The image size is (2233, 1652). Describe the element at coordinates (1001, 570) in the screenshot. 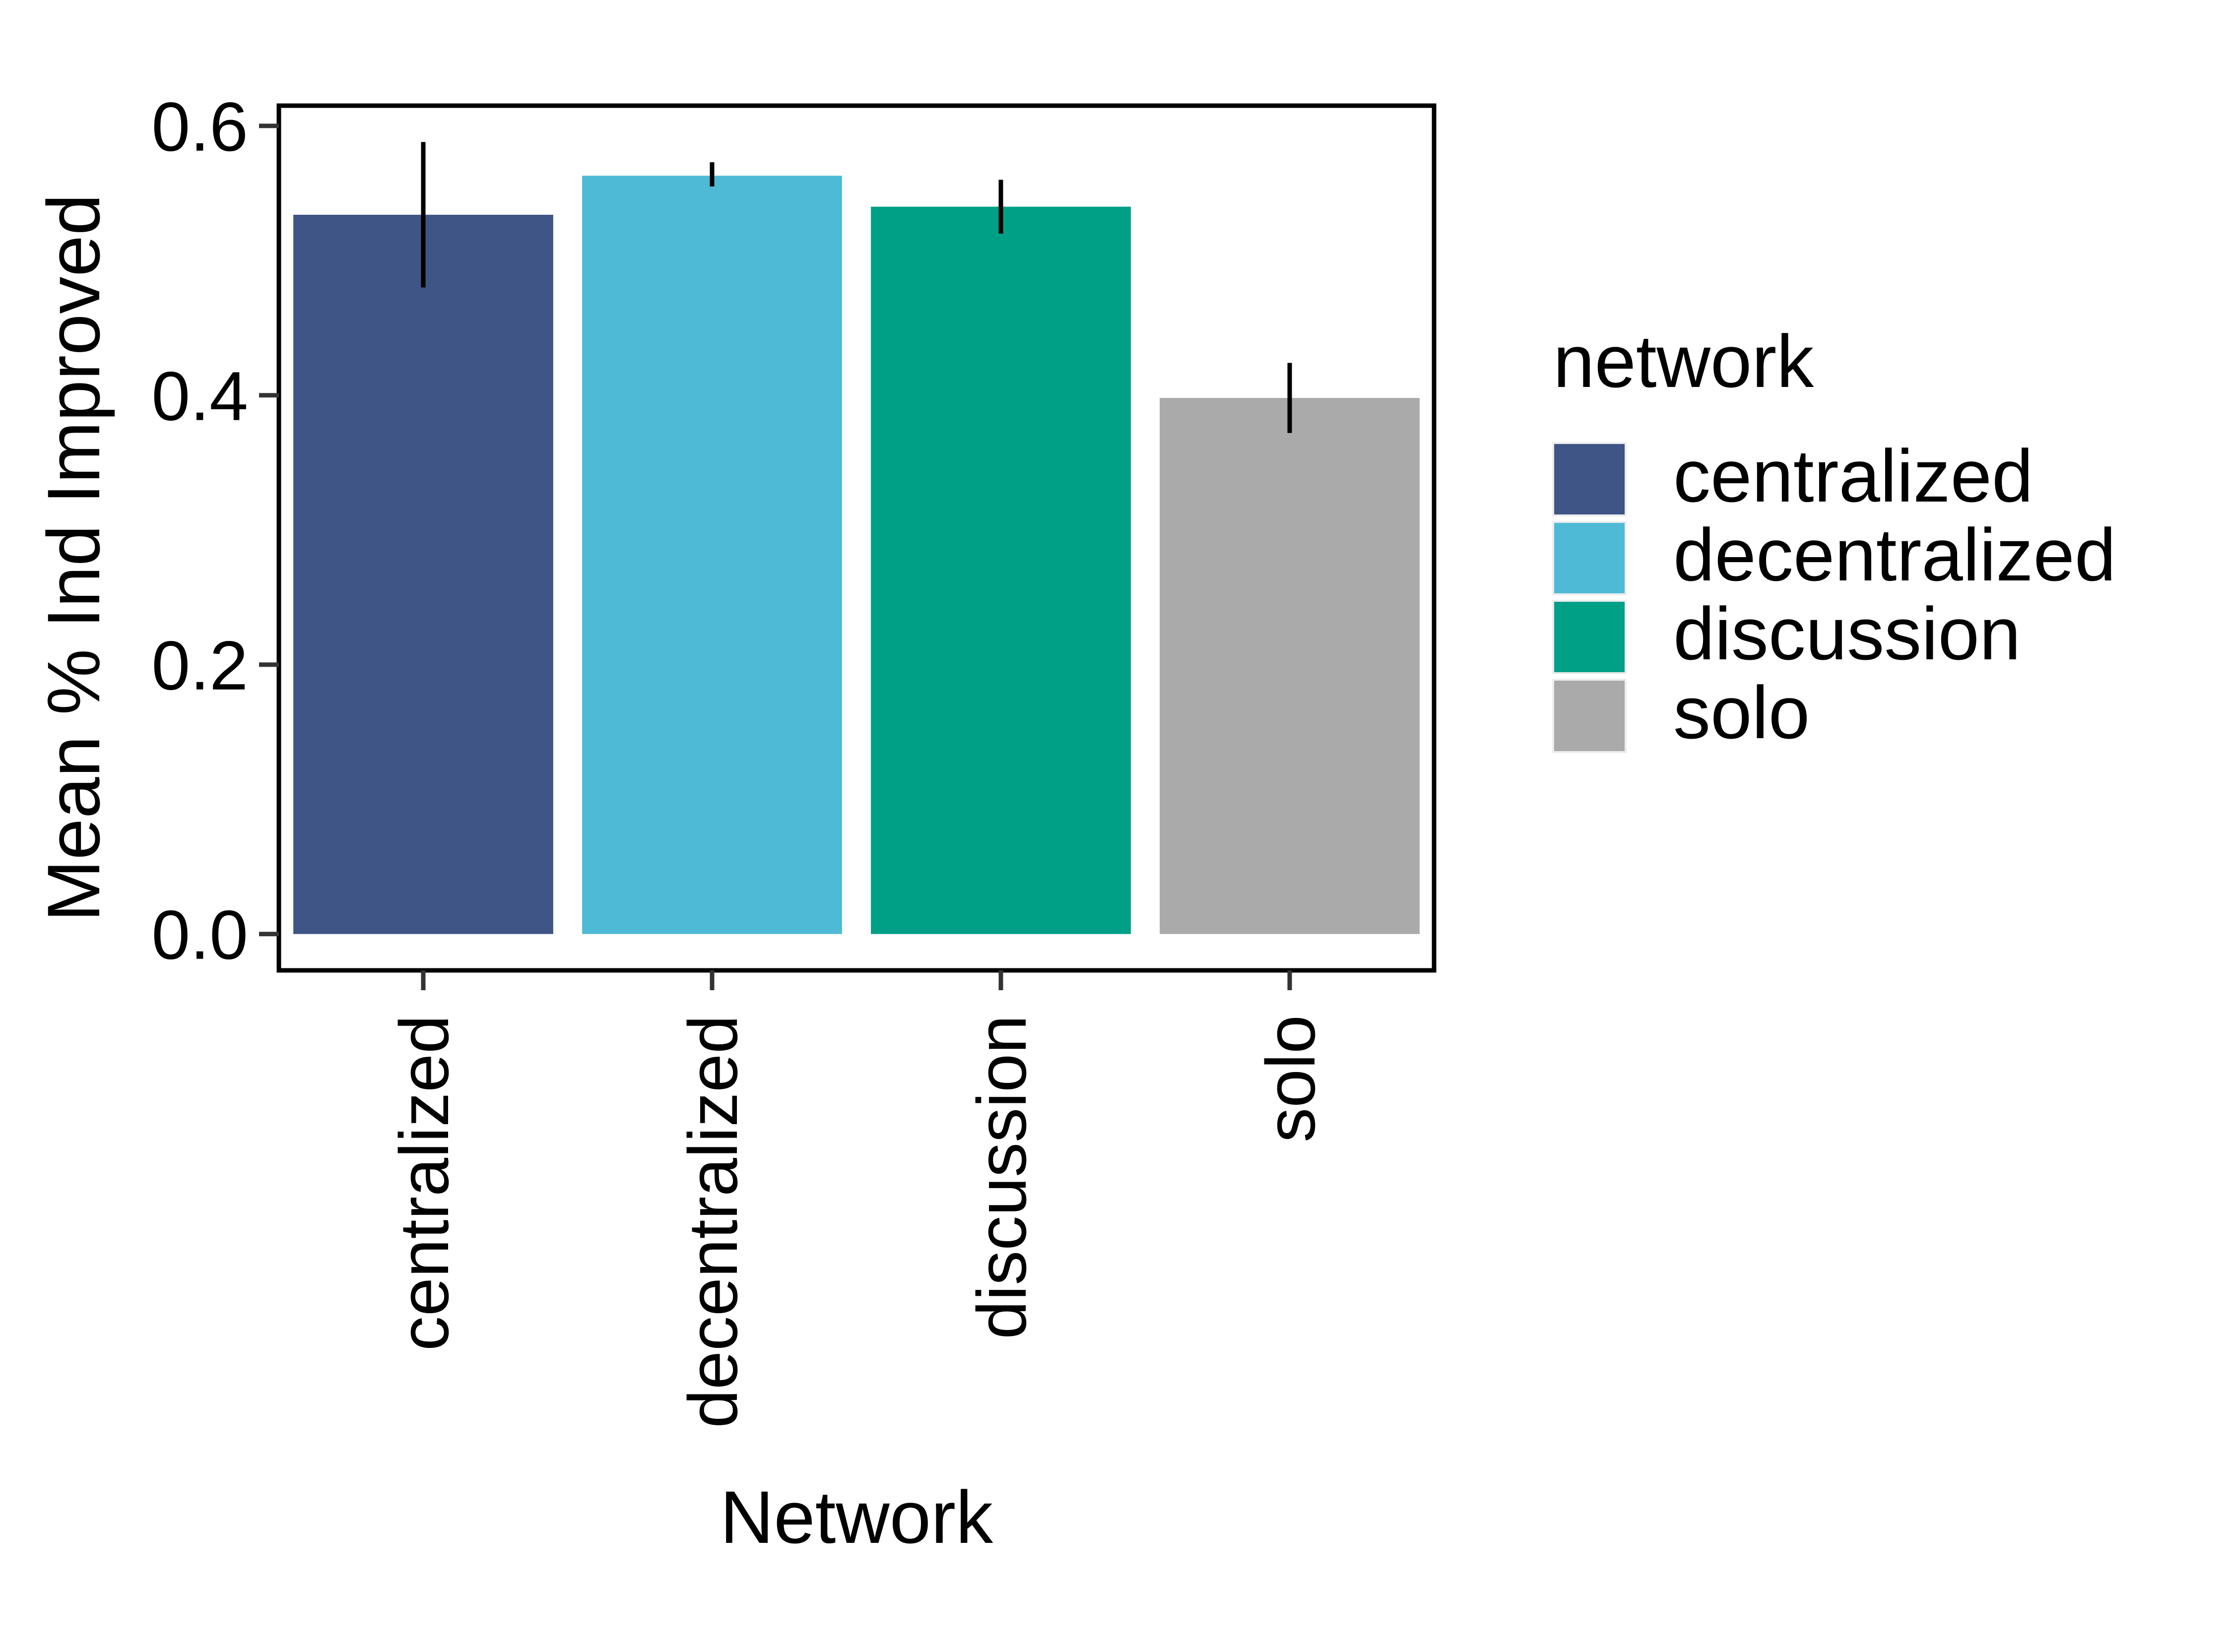

I see `bar-discussion` at that location.